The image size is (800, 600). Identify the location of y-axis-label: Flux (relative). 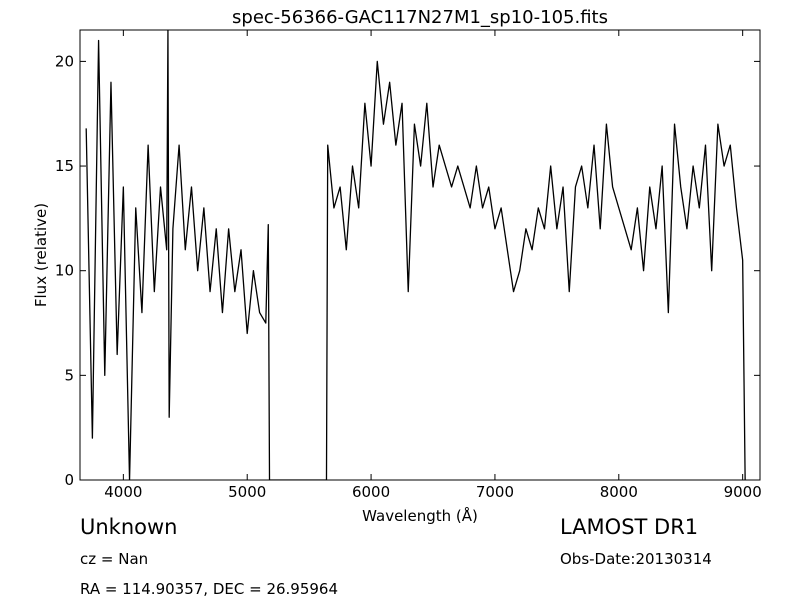
(41, 255).